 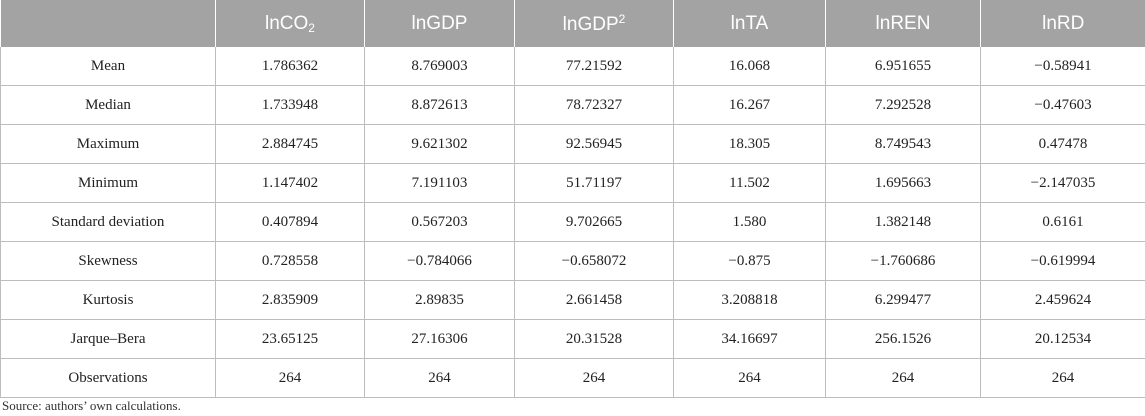 I want to click on row-label-cell: Standard deviation, so click(x=108, y=222).